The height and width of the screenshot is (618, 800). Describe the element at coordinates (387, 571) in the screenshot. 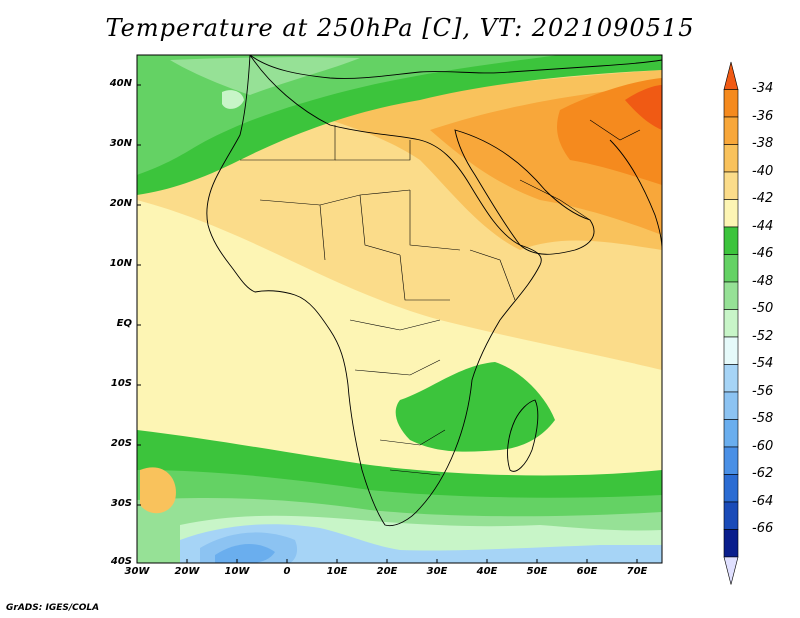

I see `lon-label: 20E` at that location.